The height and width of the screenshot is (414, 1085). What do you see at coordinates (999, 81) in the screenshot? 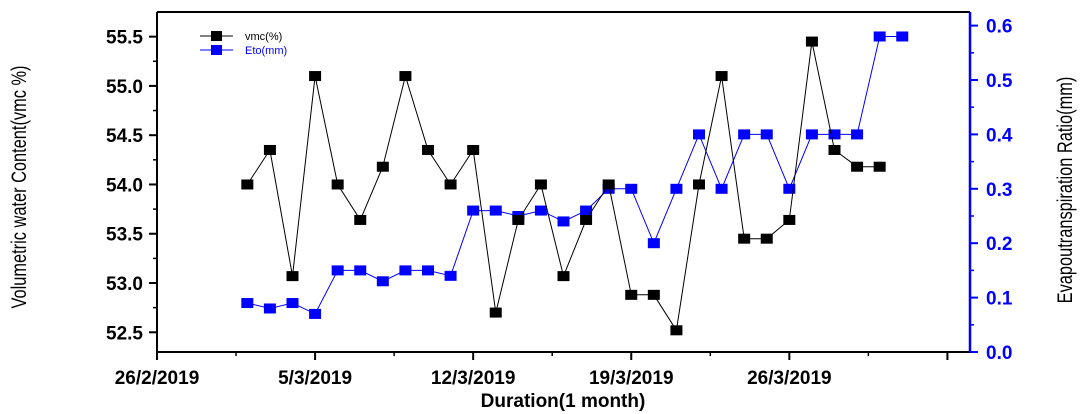
I see `right-tick-label: 0.5` at bounding box center [999, 81].